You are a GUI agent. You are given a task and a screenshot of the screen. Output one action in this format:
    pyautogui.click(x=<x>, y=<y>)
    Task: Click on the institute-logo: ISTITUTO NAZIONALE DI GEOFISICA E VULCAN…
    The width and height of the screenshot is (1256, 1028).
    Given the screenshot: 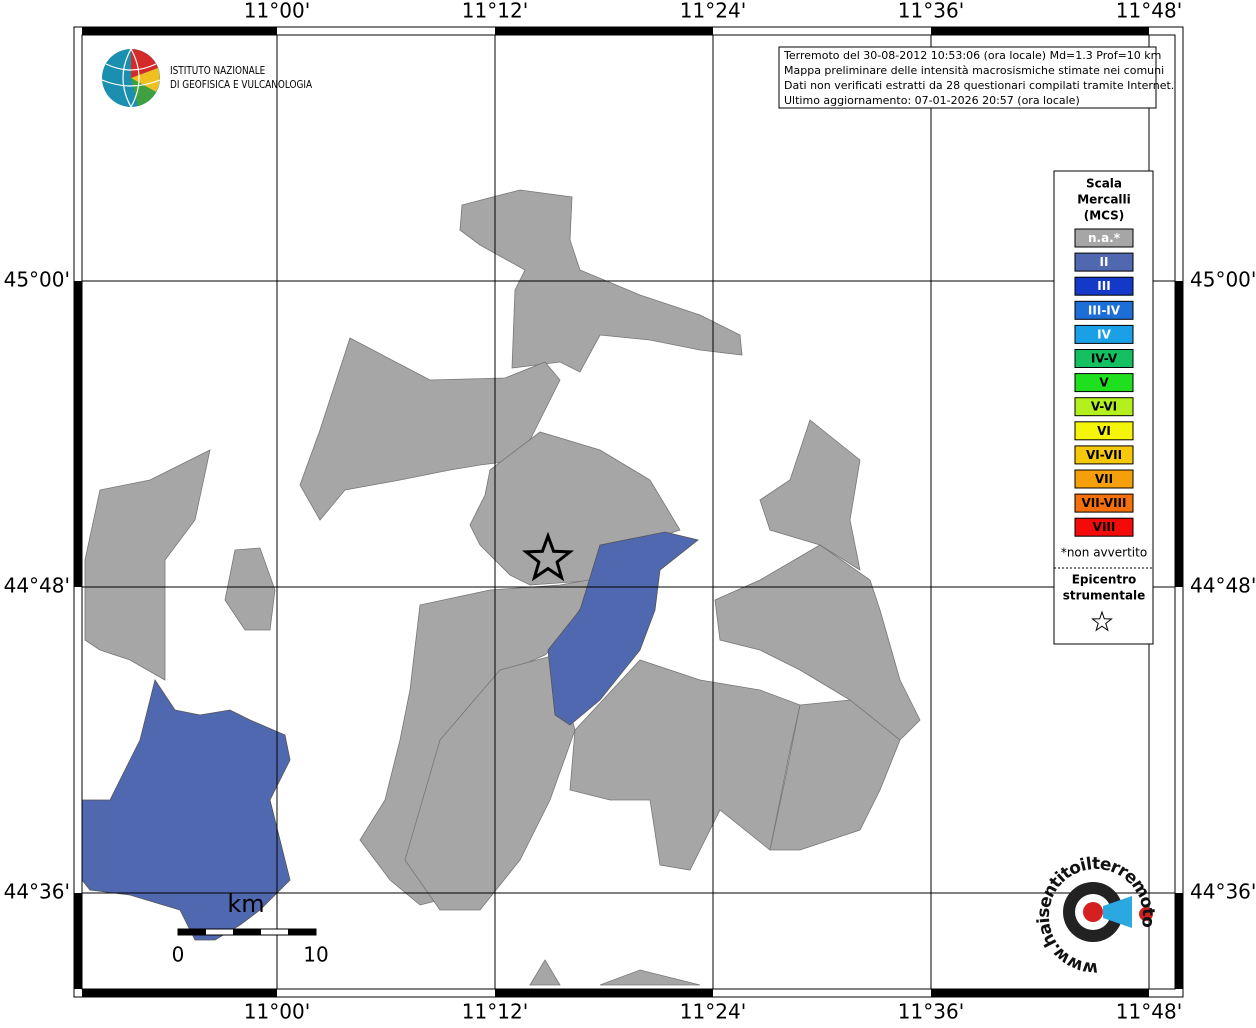 What is the action you would take?
    pyautogui.click(x=207, y=78)
    